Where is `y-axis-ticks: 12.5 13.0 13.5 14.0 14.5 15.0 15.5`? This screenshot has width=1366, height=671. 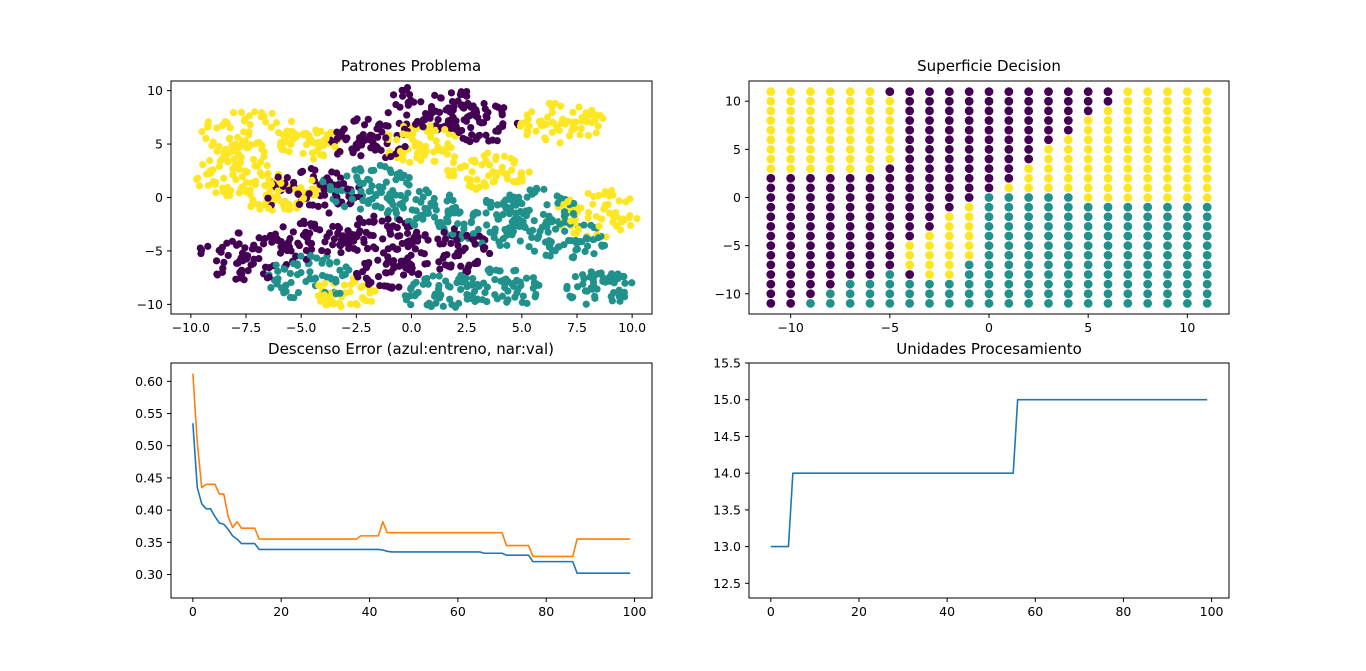 y-axis-ticks: 12.5 13.0 13.5 14.0 14.5 15.0 15.5 is located at coordinates (731, 473).